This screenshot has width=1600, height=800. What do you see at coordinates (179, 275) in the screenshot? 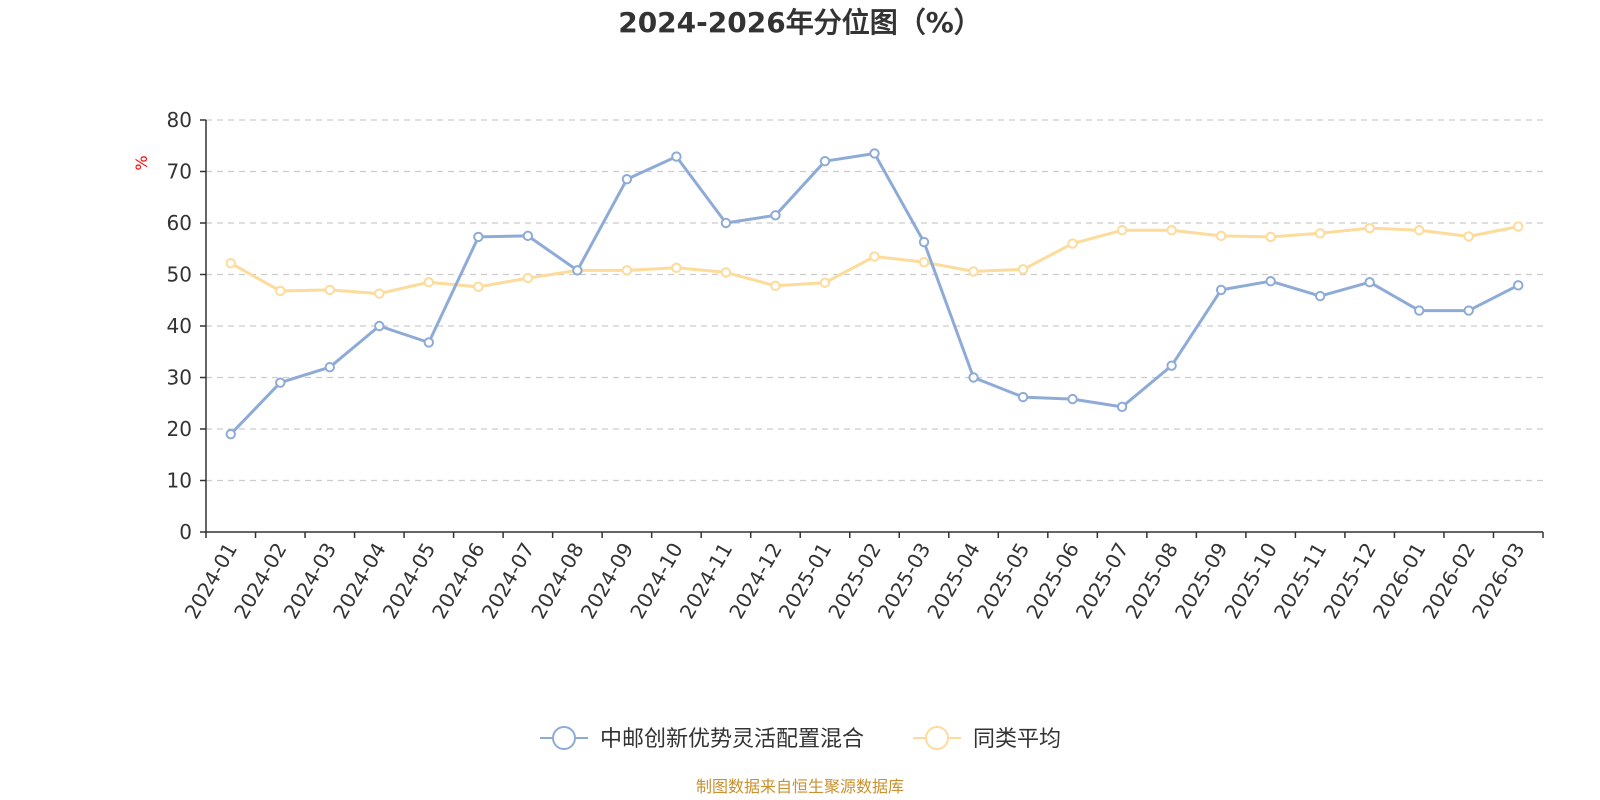
I see `y-tick-label: 50` at bounding box center [179, 275].